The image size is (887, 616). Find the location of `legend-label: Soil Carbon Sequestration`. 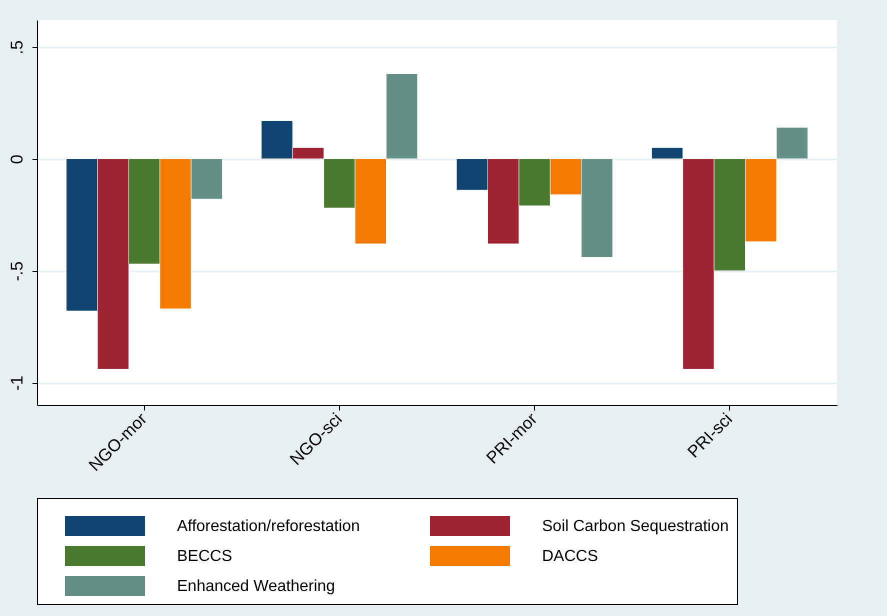

legend-label: Soil Carbon Sequestration is located at coordinates (635, 526).